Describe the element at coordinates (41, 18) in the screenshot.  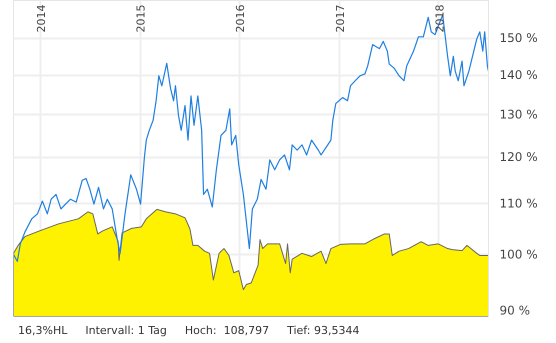
I see `x-tick-label: 2014` at that location.